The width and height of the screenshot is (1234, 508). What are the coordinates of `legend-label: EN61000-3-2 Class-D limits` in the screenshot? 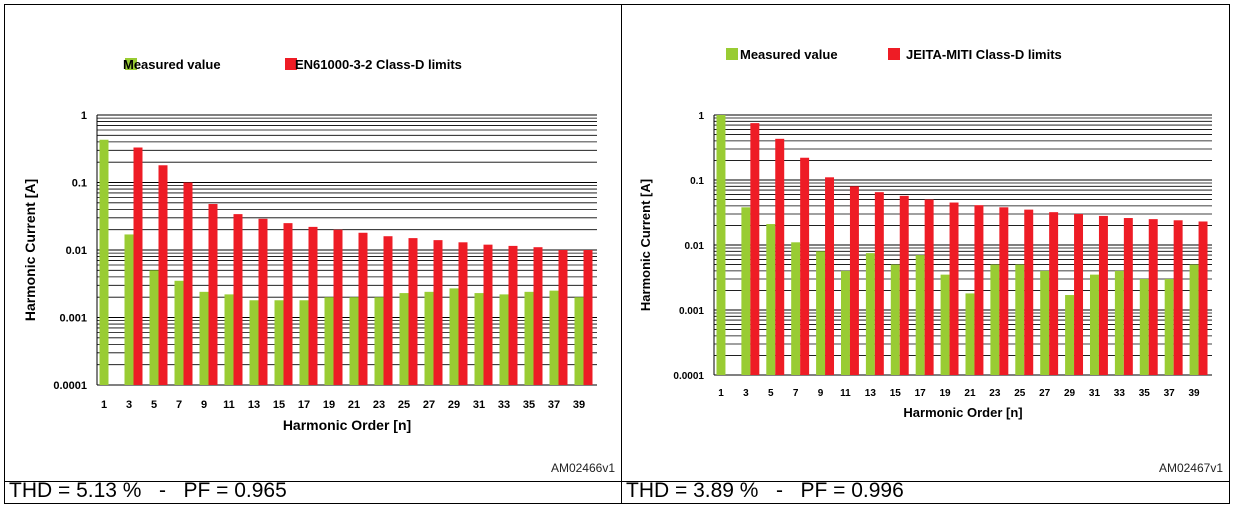 It's located at (378, 64).